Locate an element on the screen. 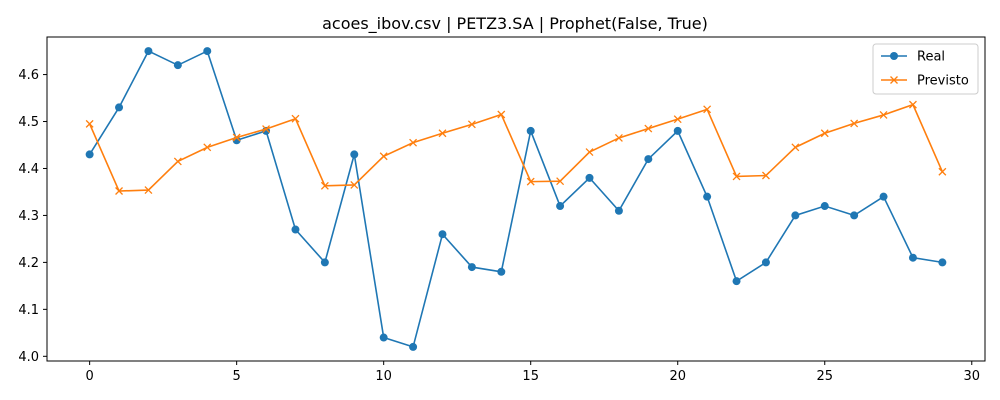 The height and width of the screenshot is (400, 1000). y-tick-label: 4.2 is located at coordinates (28, 263).